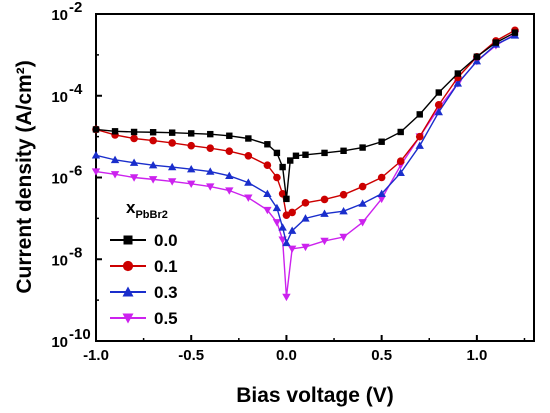 Image resolution: width=550 pixels, height=413 pixels. What do you see at coordinates (76, 89) in the screenshot?
I see `y-tick-exponent: -4` at bounding box center [76, 89].